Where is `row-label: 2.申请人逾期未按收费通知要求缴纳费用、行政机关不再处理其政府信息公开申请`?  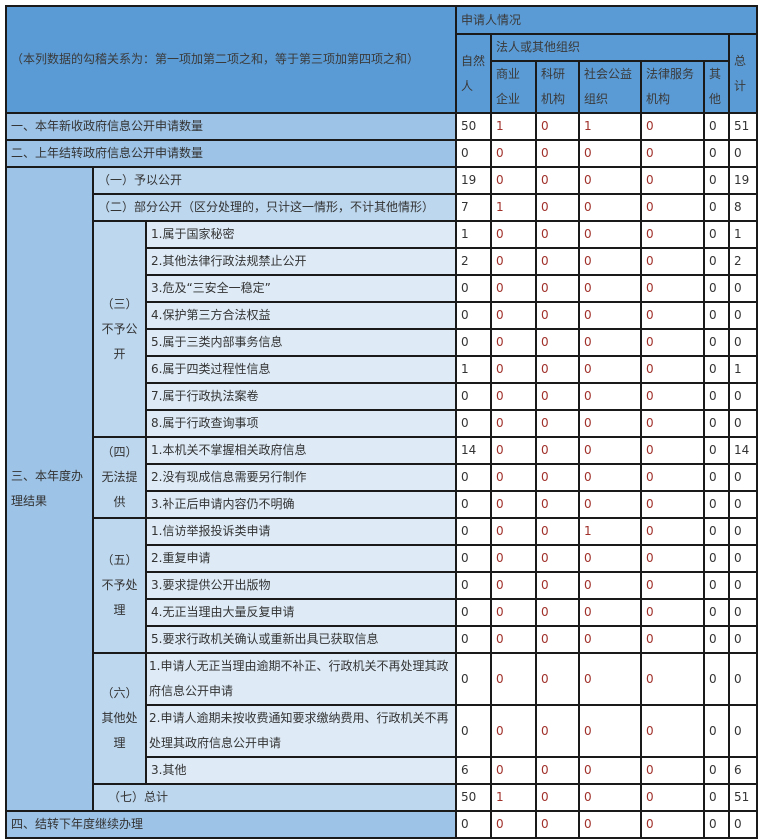
row-label: 2.申请人逾期未按收费通知要求缴纳费用、行政机关不再处理其政府信息公开申请 is located at coordinates (301, 731).